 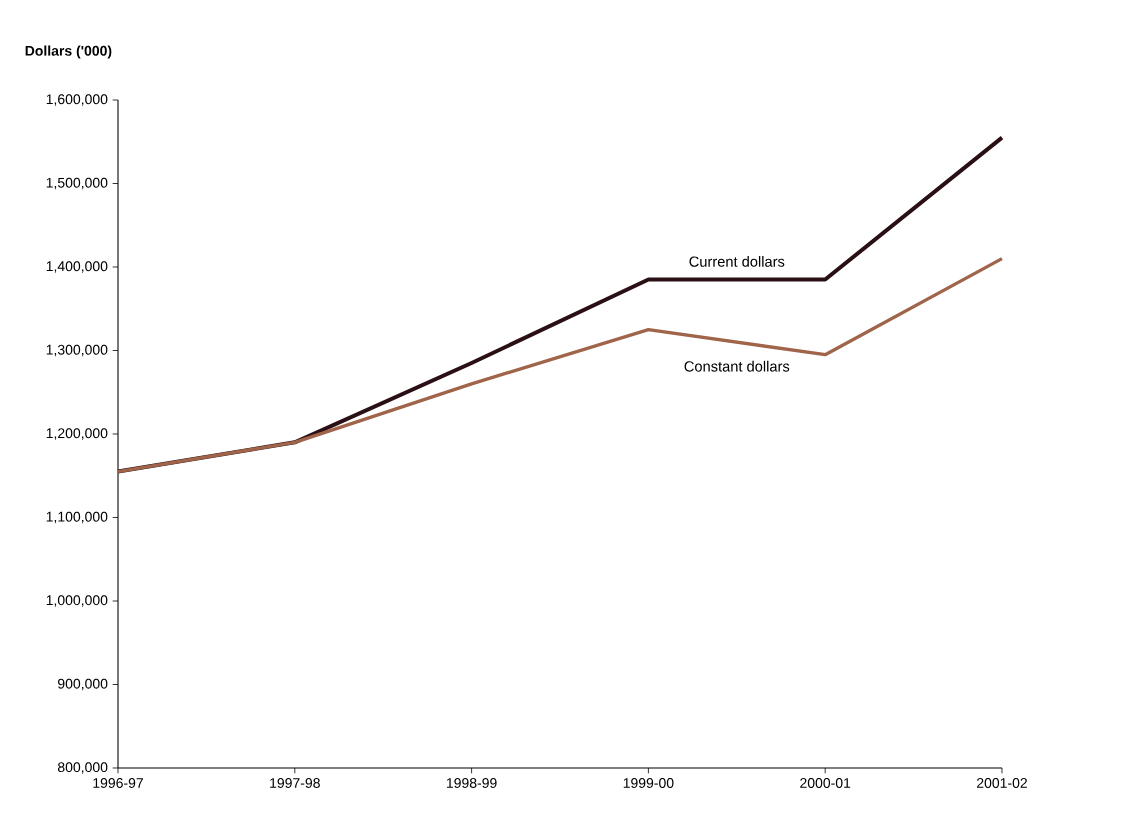 What do you see at coordinates (77, 100) in the screenshot?
I see `y-tick-label: 1,600,000` at bounding box center [77, 100].